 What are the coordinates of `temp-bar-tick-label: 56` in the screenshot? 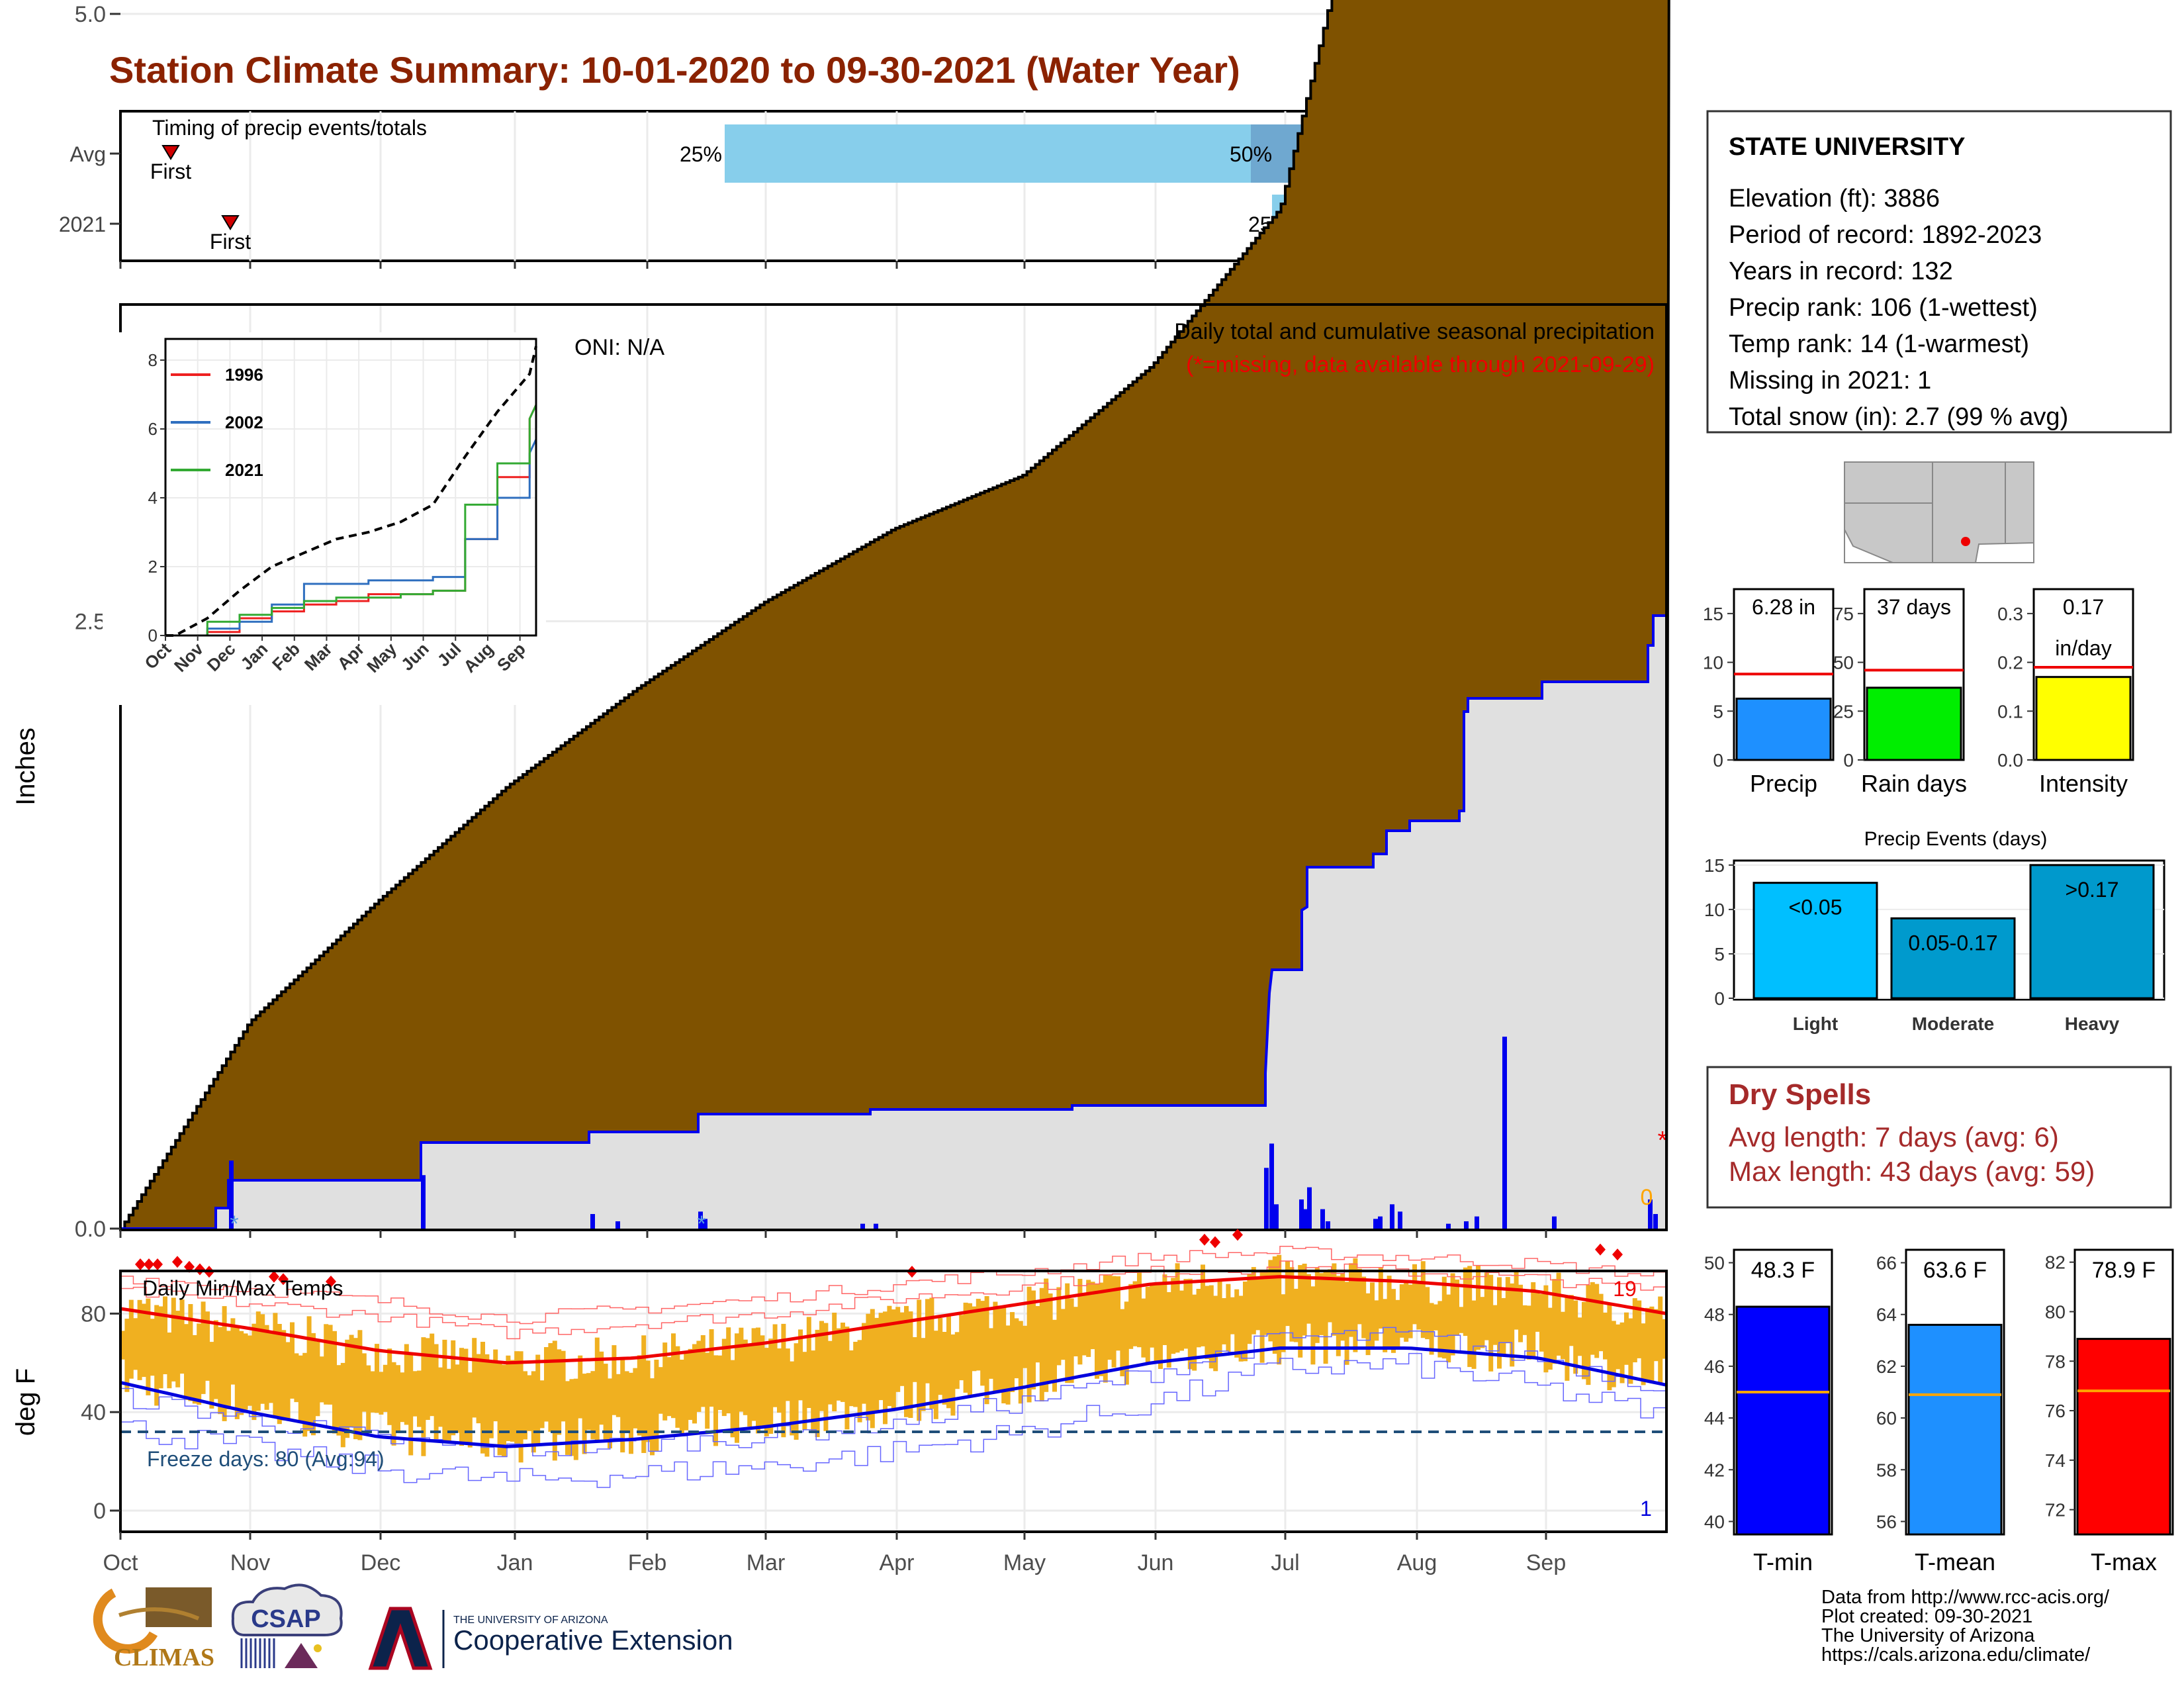 It's located at (1886, 1521).